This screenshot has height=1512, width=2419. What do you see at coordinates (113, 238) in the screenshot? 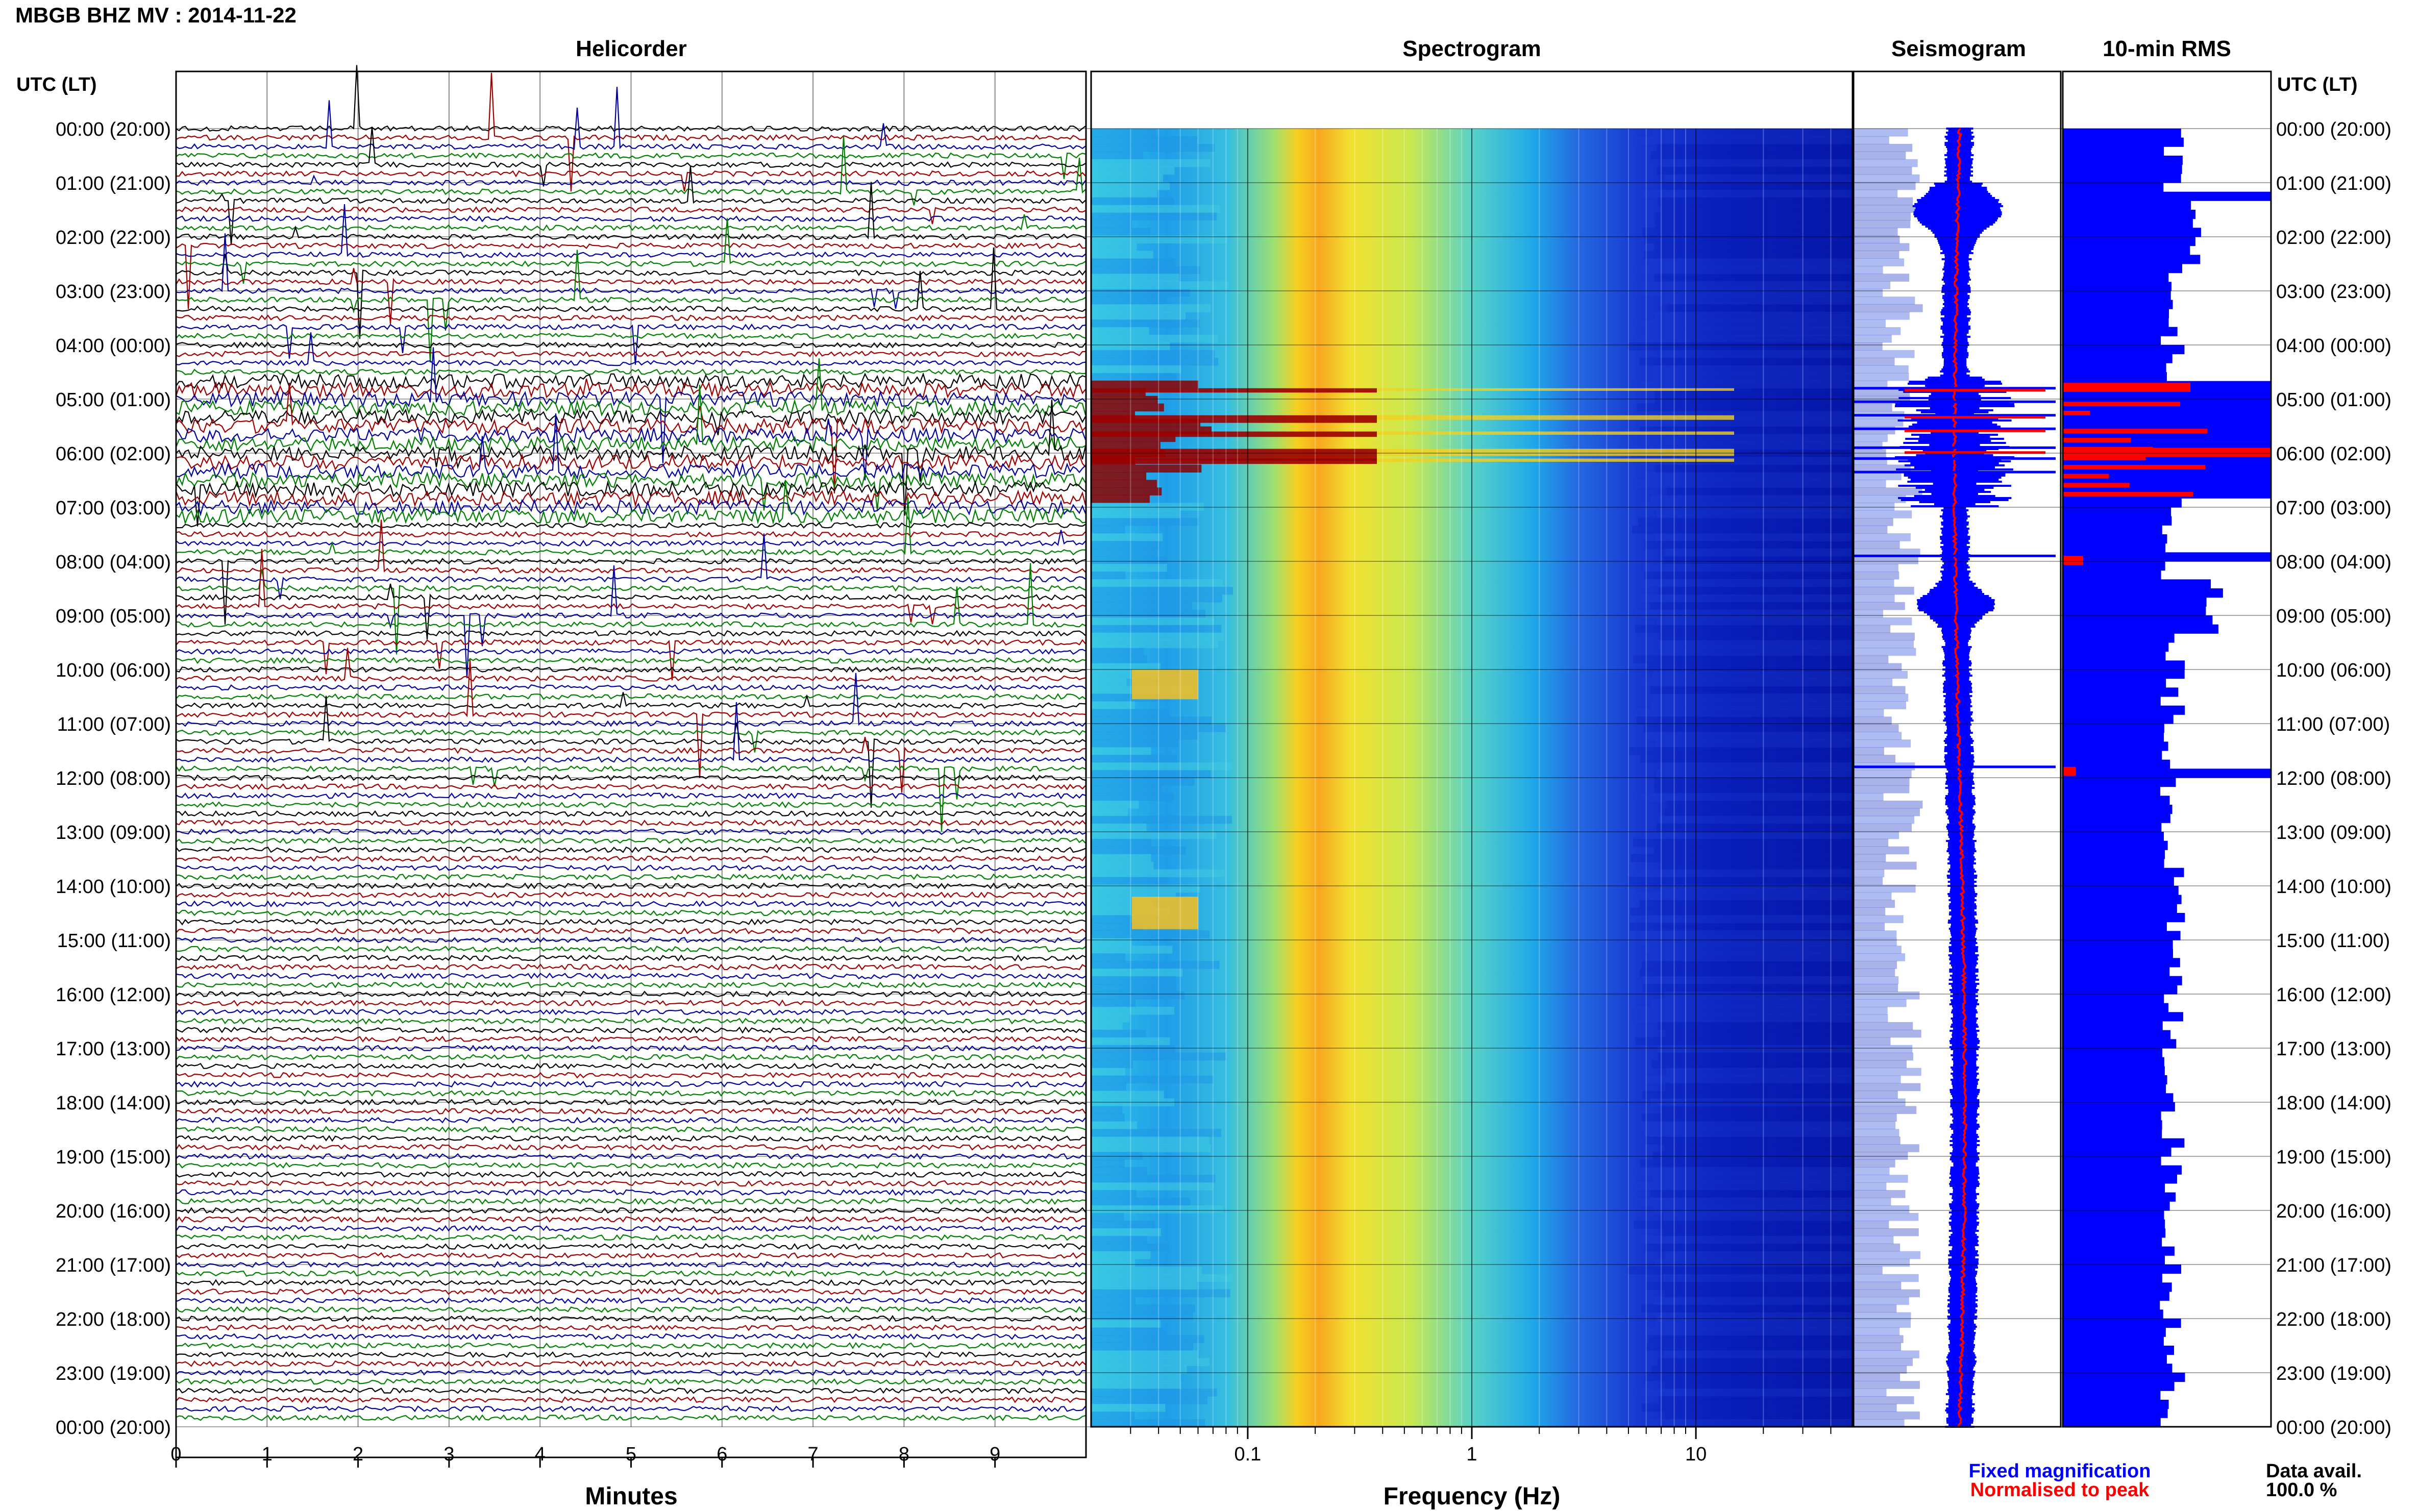
I see `utc-tick-label-left: 02:00 (22:00)` at bounding box center [113, 238].